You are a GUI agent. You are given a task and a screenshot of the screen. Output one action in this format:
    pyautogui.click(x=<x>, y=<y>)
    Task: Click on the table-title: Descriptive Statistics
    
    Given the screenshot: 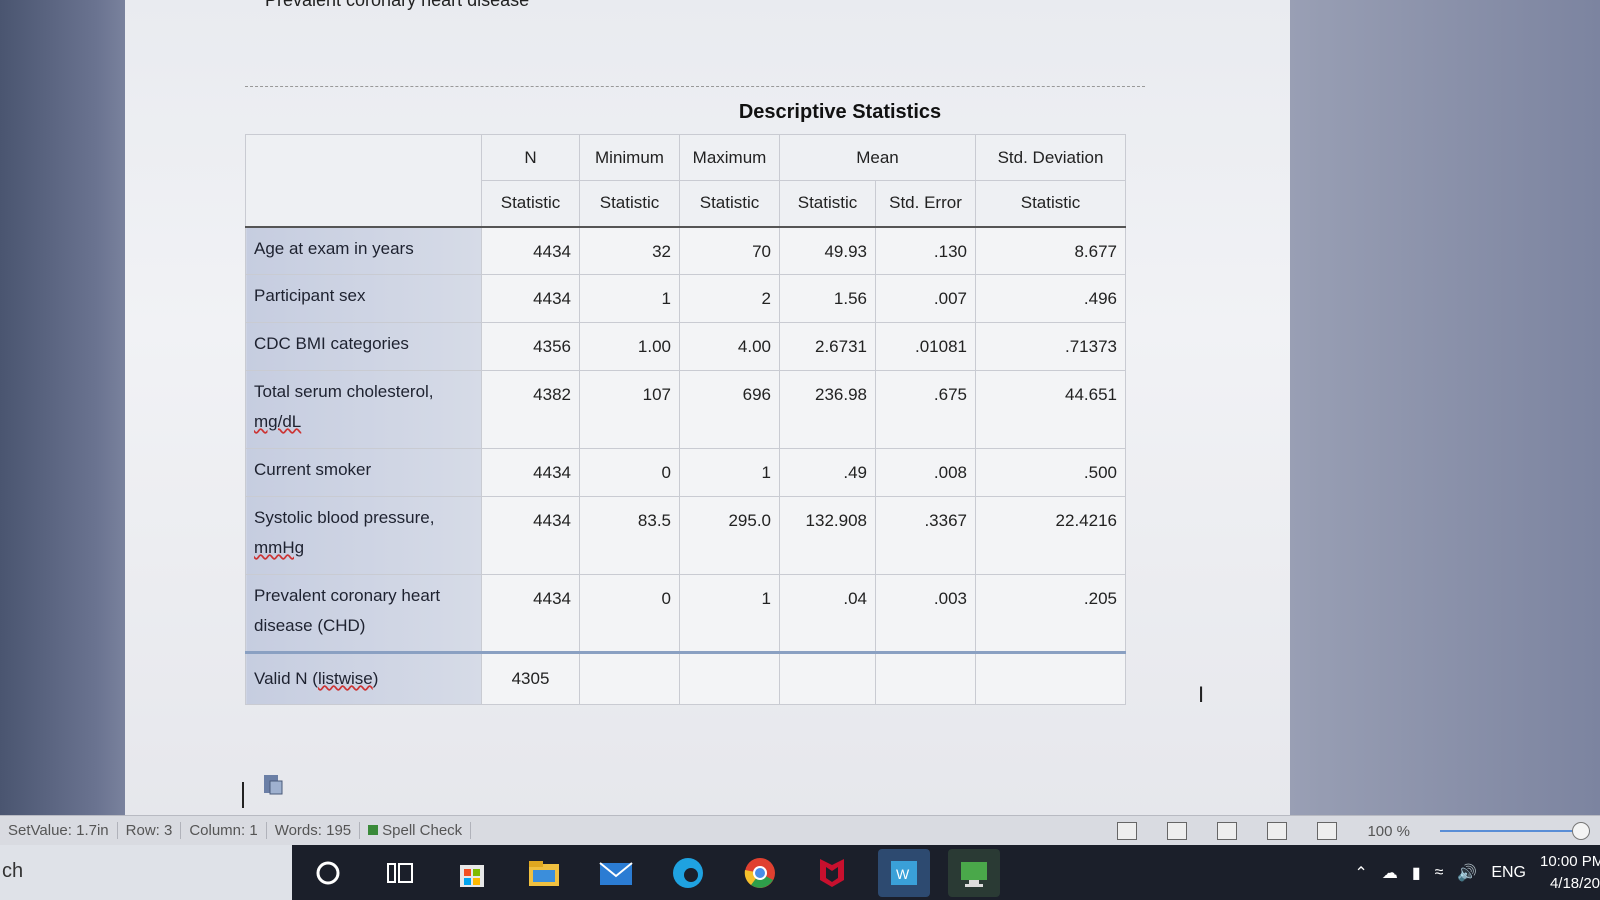 What is the action you would take?
    pyautogui.click(x=840, y=112)
    